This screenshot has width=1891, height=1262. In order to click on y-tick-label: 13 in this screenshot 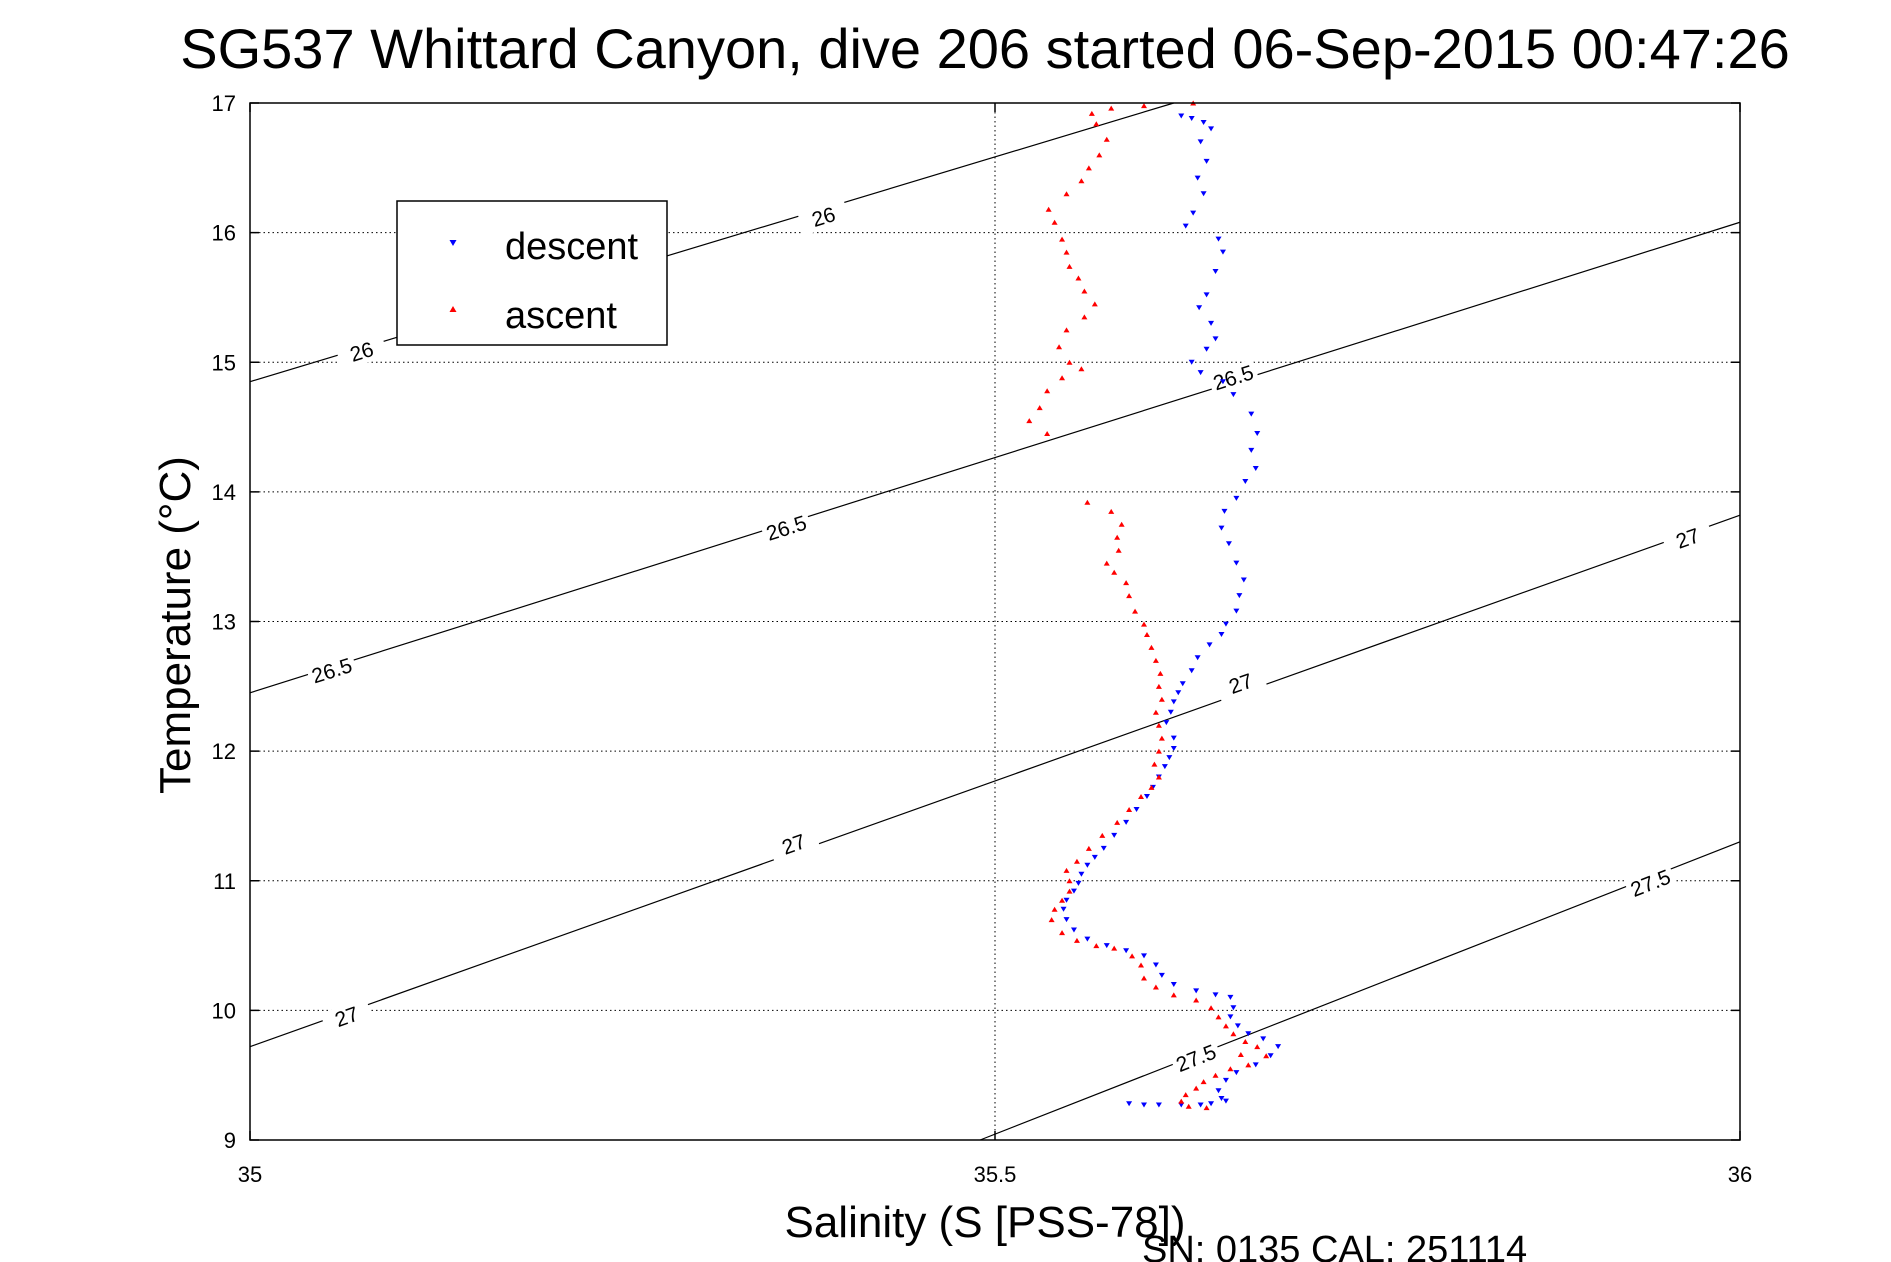, I will do `click(224, 622)`.